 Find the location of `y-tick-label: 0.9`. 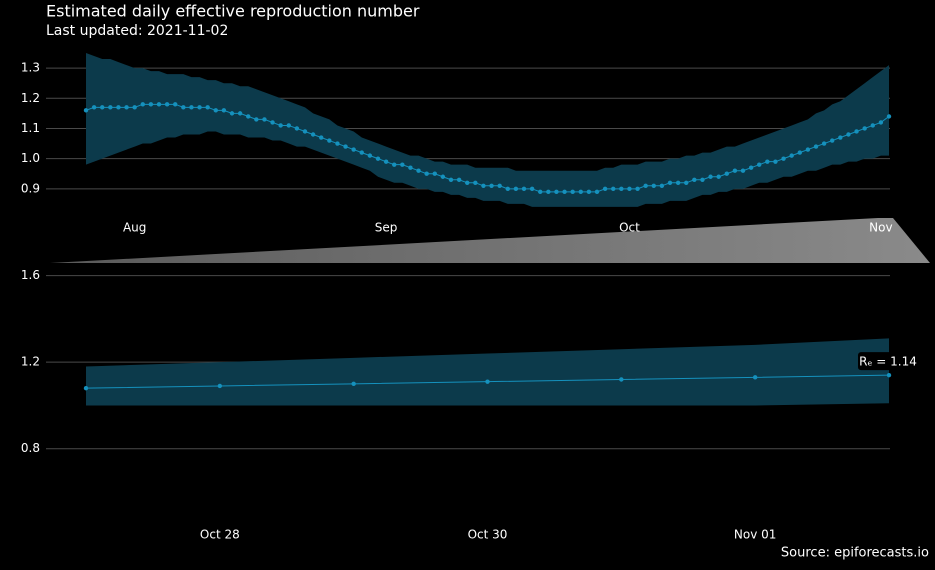

y-tick-label: 0.9 is located at coordinates (30, 188).